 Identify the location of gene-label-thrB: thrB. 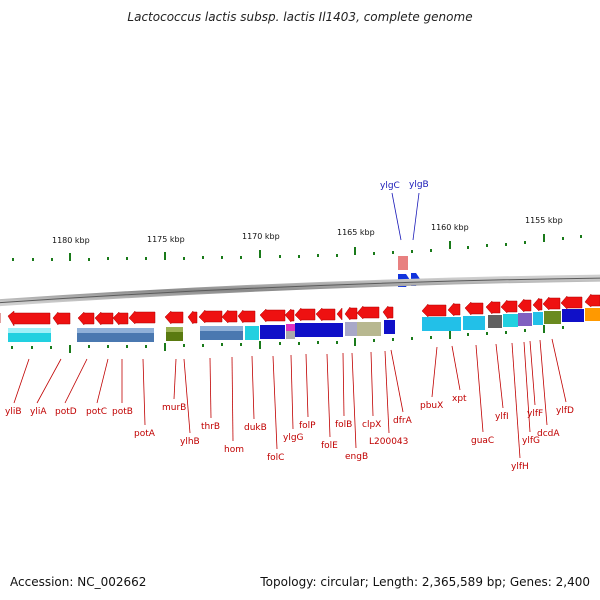
(210, 427).